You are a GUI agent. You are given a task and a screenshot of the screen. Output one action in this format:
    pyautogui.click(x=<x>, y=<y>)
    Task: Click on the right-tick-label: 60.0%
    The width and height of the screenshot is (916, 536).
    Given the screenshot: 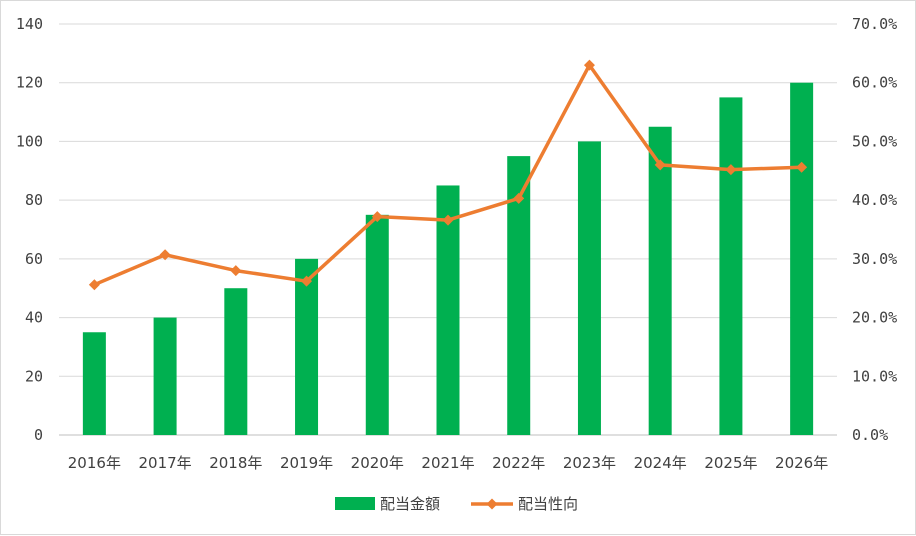 What is the action you would take?
    pyautogui.click(x=874, y=83)
    